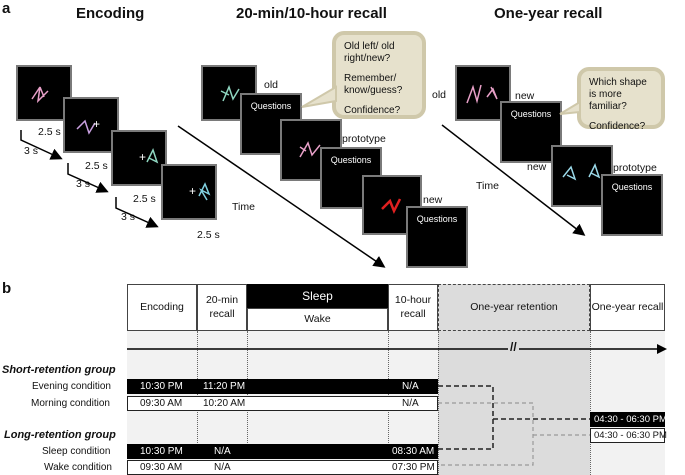 This screenshot has width=685, height=475. Describe the element at coordinates (413, 307) in the screenshot. I see `header-10hour-recall: 10-hour recall` at that location.